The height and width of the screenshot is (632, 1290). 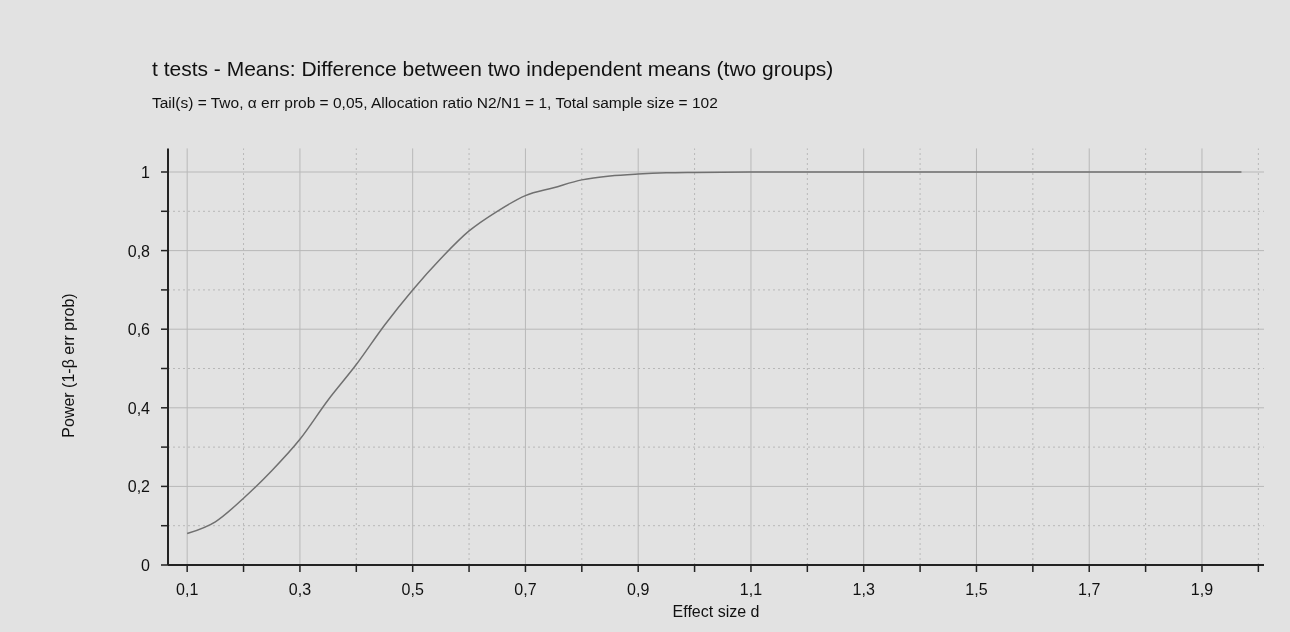 What do you see at coordinates (187, 589) in the screenshot?
I see `x-tick-label: 0,1` at bounding box center [187, 589].